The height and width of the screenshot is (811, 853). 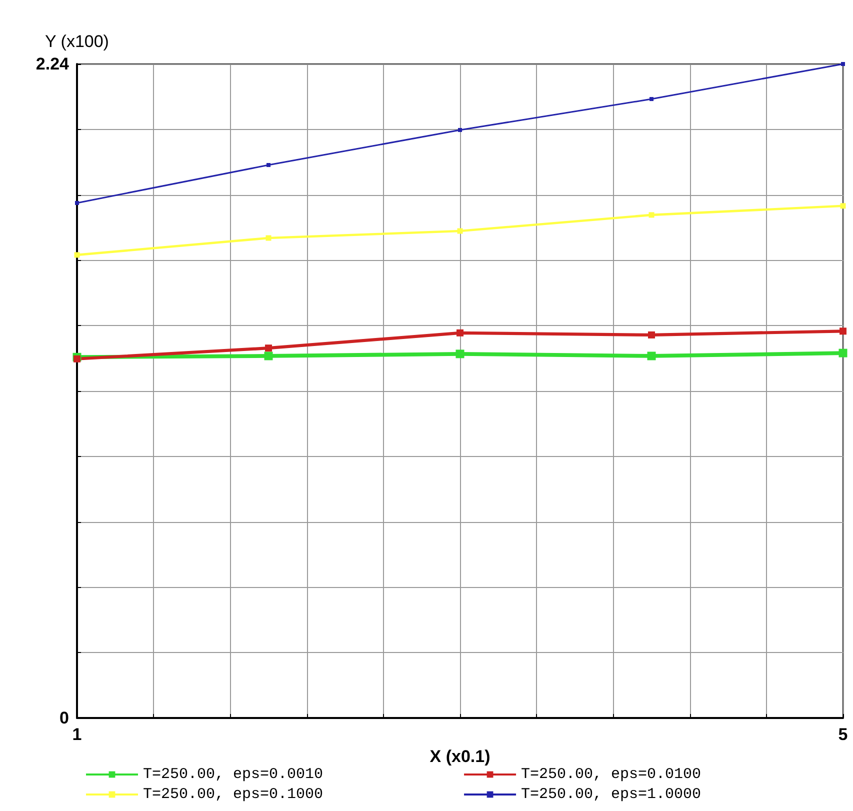 What do you see at coordinates (233, 774) in the screenshot?
I see `legend-label: T=250.00, eps=0.0010` at bounding box center [233, 774].